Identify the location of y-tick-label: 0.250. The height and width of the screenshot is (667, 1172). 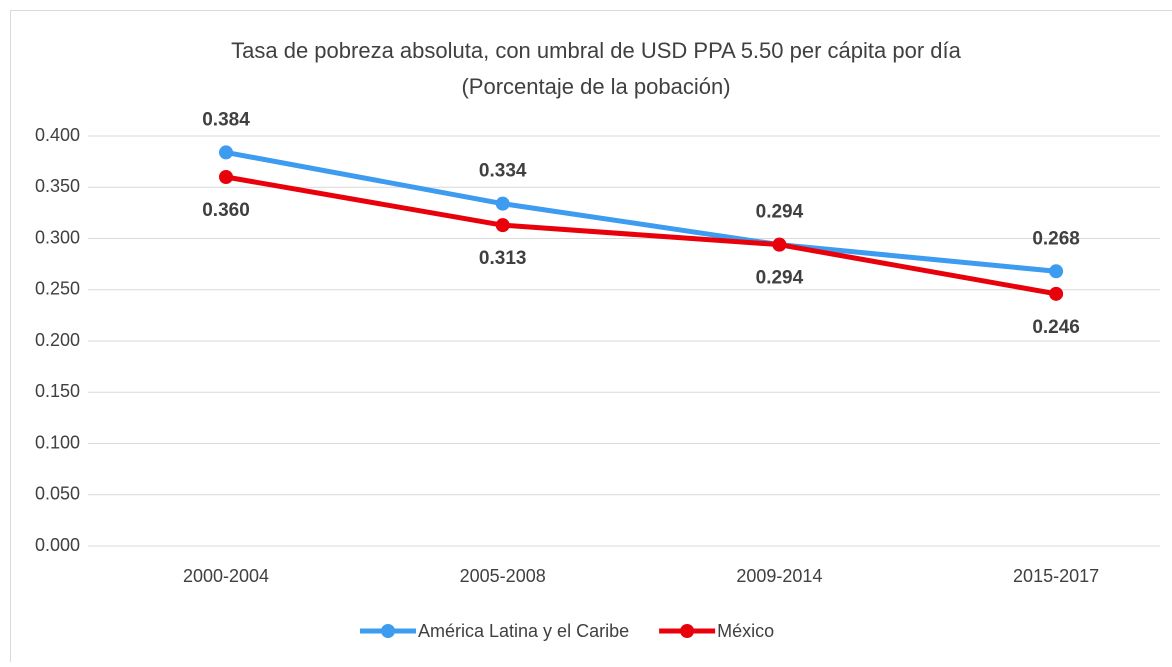
(57, 289).